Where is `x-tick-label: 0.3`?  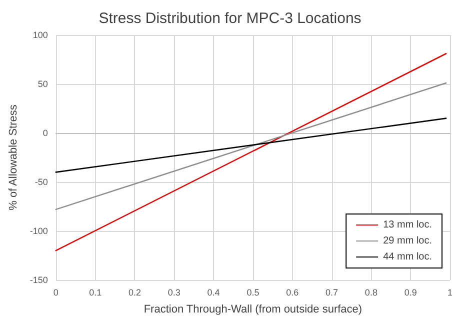 x-tick-label: 0.3 is located at coordinates (174, 293).